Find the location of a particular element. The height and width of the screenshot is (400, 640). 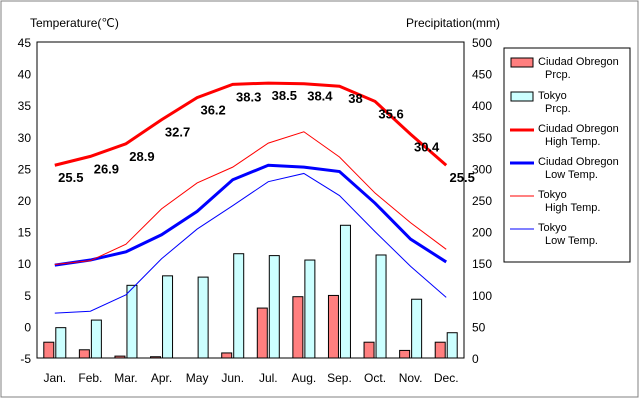

right-tick-label: 300 is located at coordinates (482, 169).